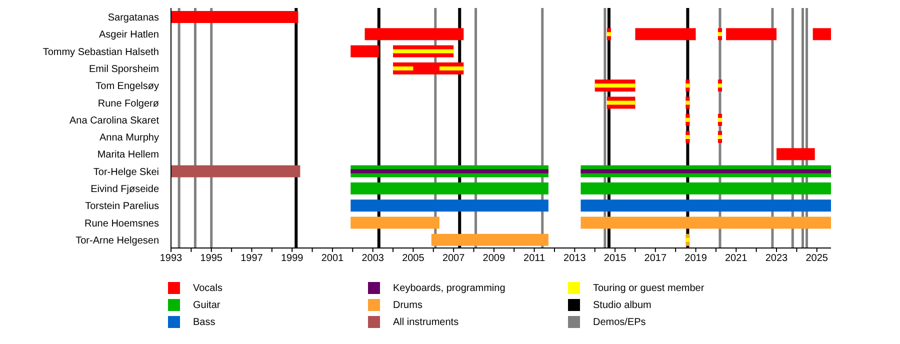 Image resolution: width=900 pixels, height=344 pixels. I want to click on y-tick-label: Ana Carolina Skaret, so click(115, 120).